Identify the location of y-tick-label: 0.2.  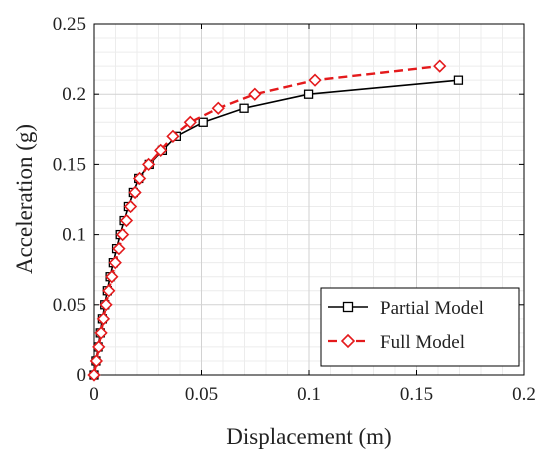
(74, 94).